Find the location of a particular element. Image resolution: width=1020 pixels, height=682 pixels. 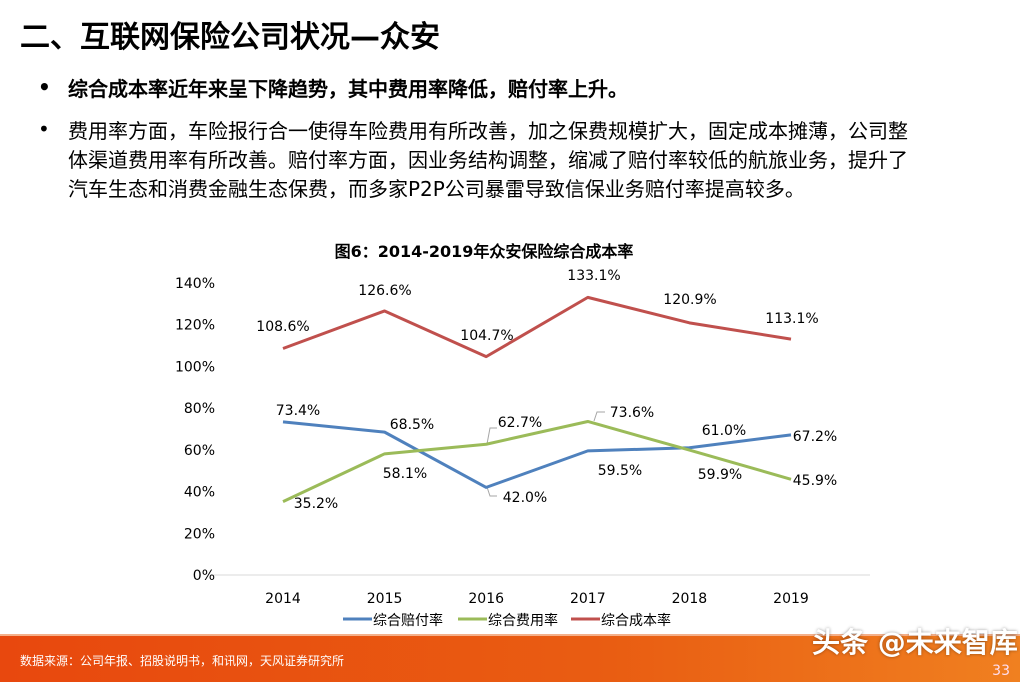

footer-bar: 数据来源：公司年报、招股说明书，和讯网，天风证券研究所 头条 @未来智库 33 is located at coordinates (510, 658).